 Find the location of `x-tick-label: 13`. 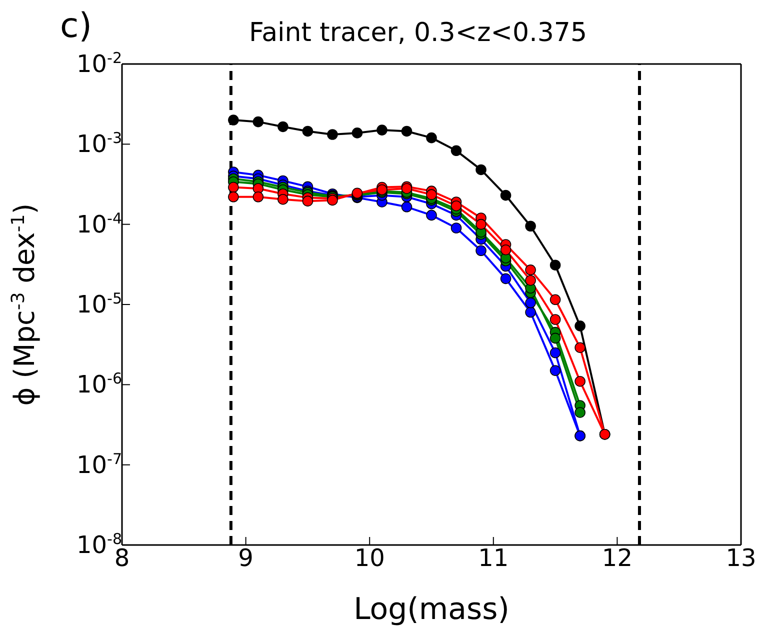

x-tick-label: 13 is located at coordinates (741, 558).